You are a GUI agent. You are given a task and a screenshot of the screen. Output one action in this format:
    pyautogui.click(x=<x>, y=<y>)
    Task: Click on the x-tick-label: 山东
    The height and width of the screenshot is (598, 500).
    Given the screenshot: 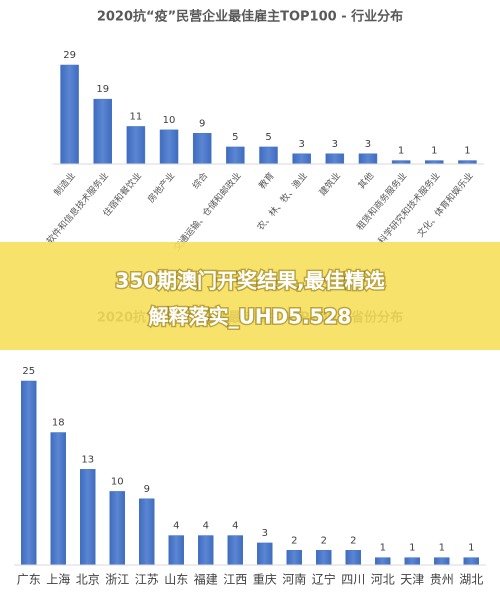 What is the action you would take?
    pyautogui.click(x=176, y=580)
    